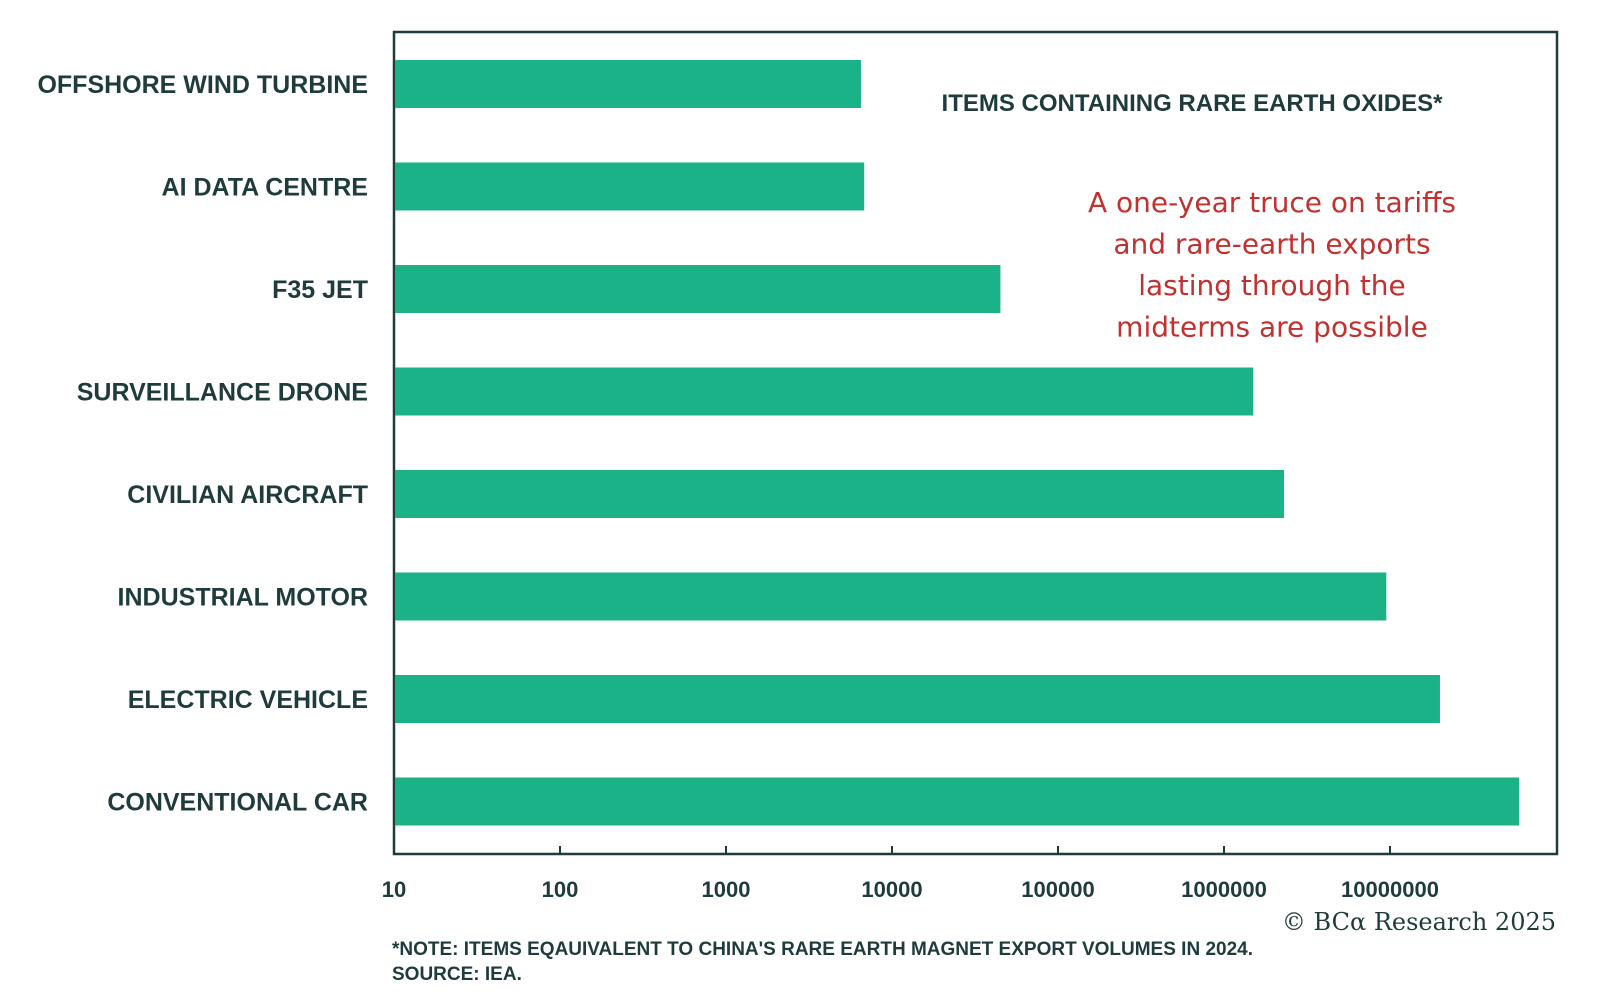 This screenshot has height=1000, width=1600. Describe the element at coordinates (824, 391) in the screenshot. I see `bar-surveillance-drone` at that location.